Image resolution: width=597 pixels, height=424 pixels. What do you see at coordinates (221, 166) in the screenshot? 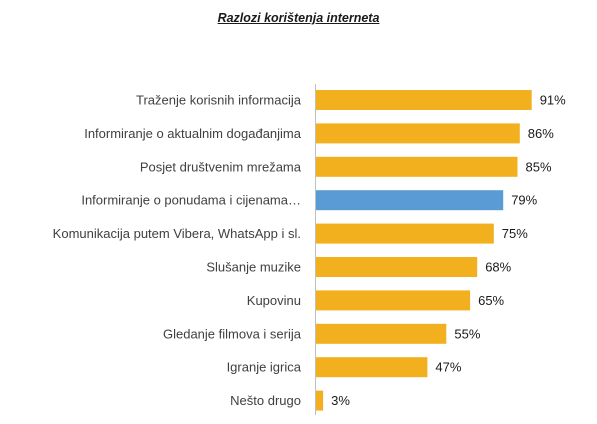
I see `category-label: Posjet društvenim mrežama` at bounding box center [221, 166].